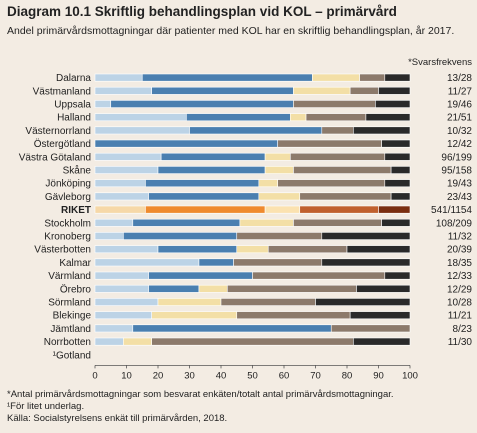 The width and height of the screenshot is (477, 433). I want to click on bar-värmland-alltid, so click(121, 275).